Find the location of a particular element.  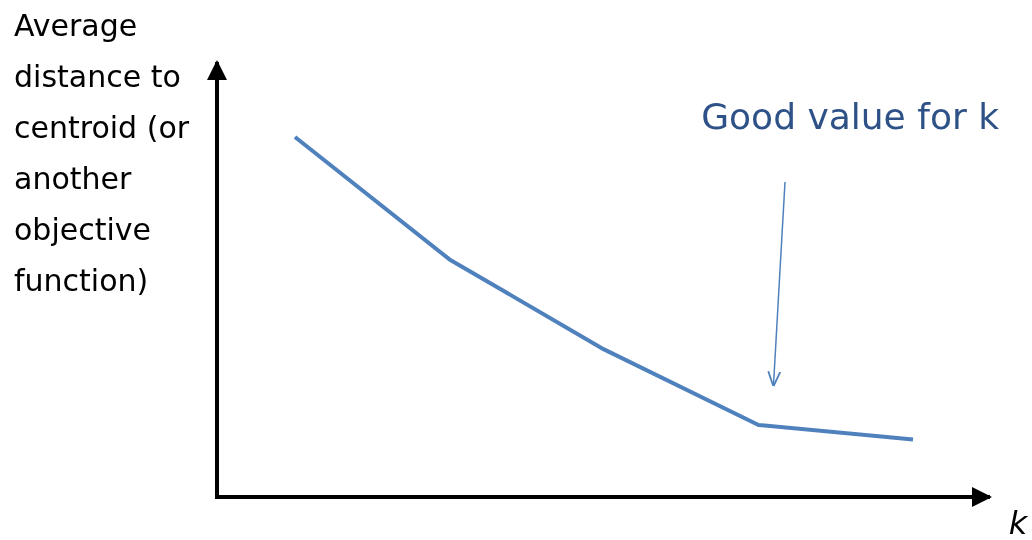

x-axis-title: k is located at coordinates (1018, 522).